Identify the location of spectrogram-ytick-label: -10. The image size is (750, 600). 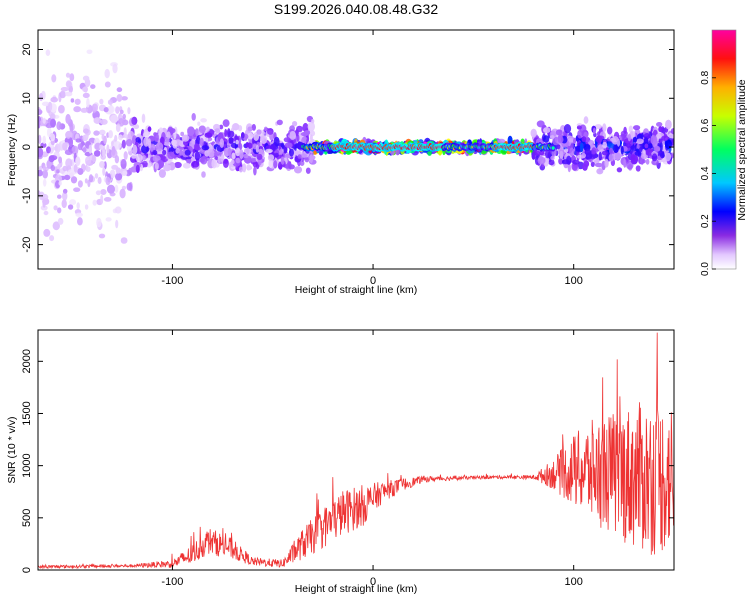
(27, 196).